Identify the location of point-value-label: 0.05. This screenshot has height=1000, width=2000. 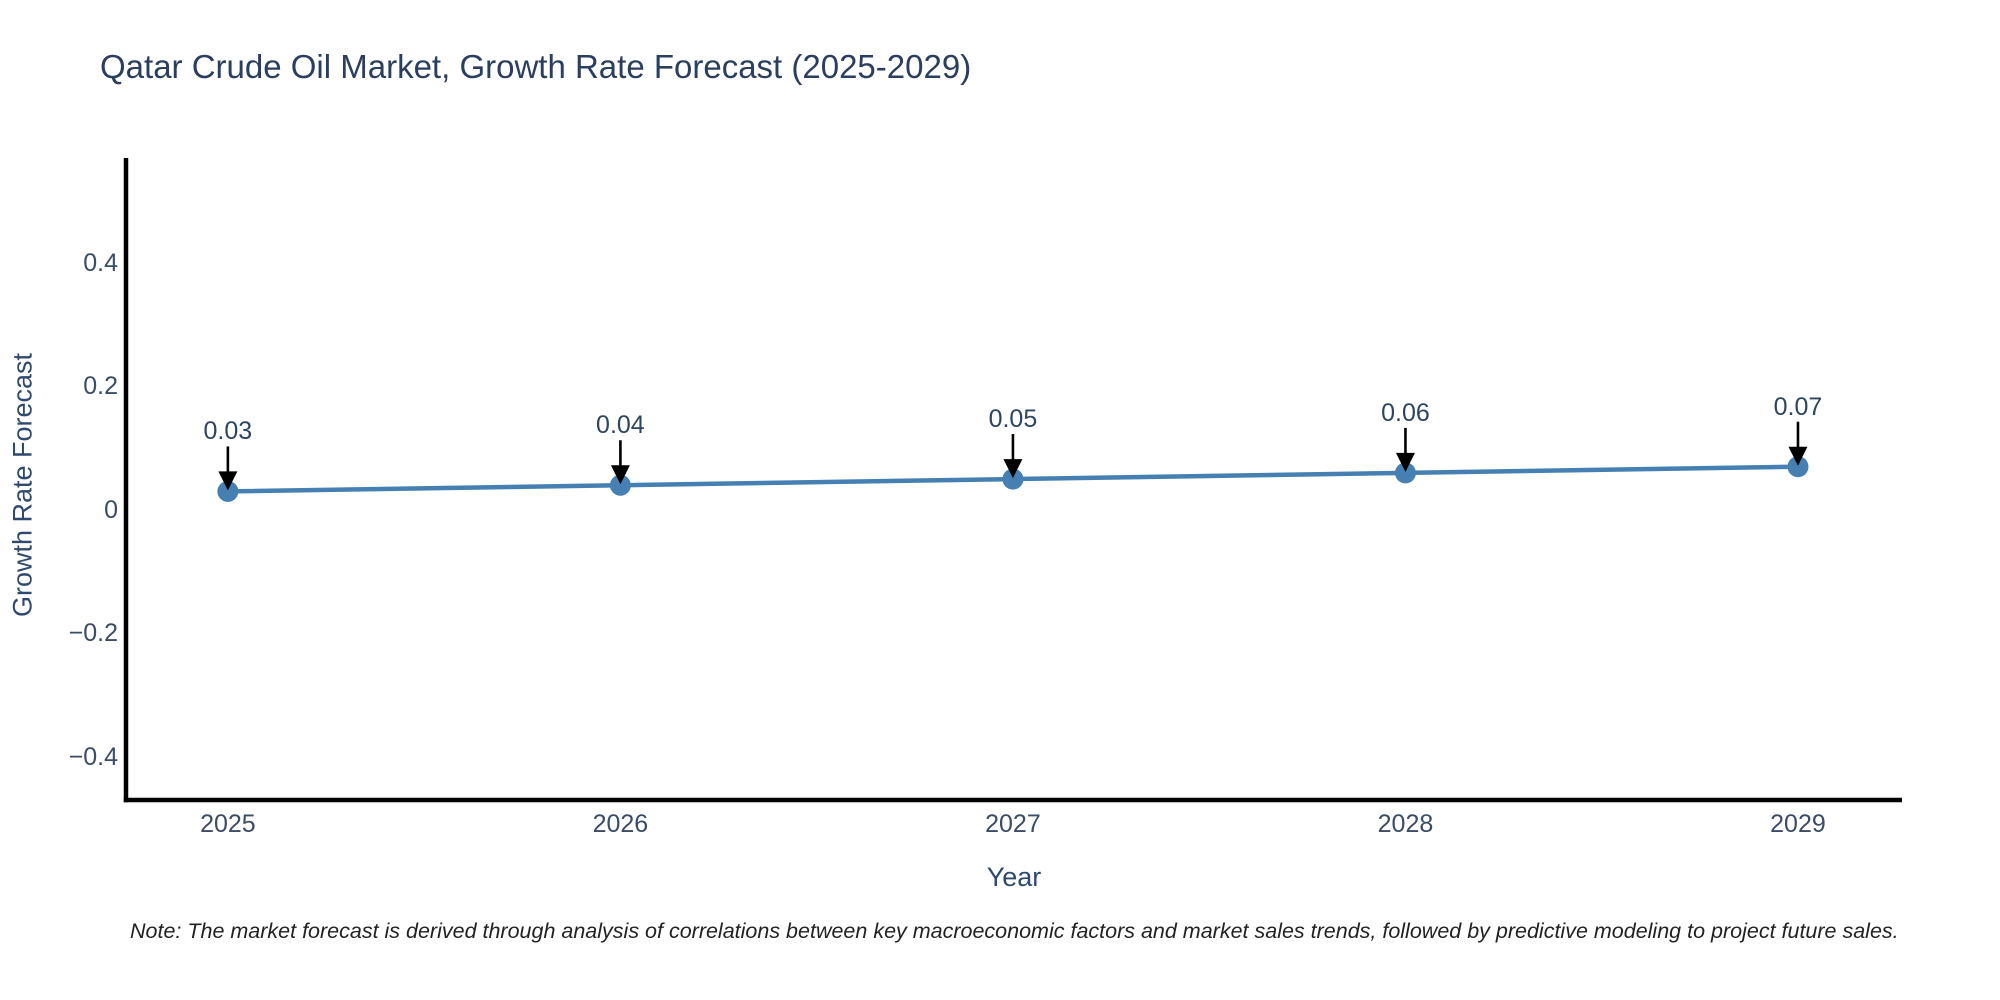
(1013, 419).